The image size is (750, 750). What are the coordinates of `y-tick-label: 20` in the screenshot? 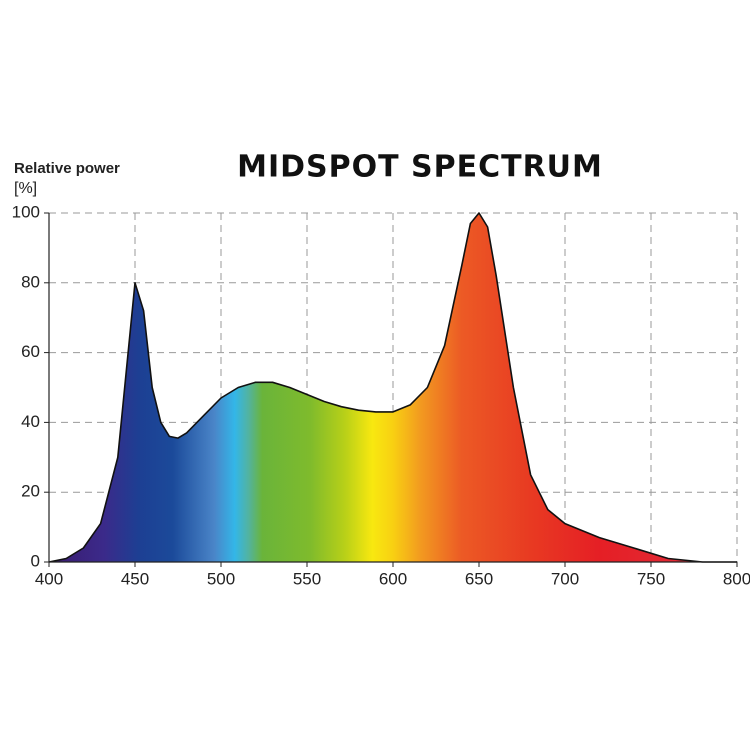 It's located at (30, 491).